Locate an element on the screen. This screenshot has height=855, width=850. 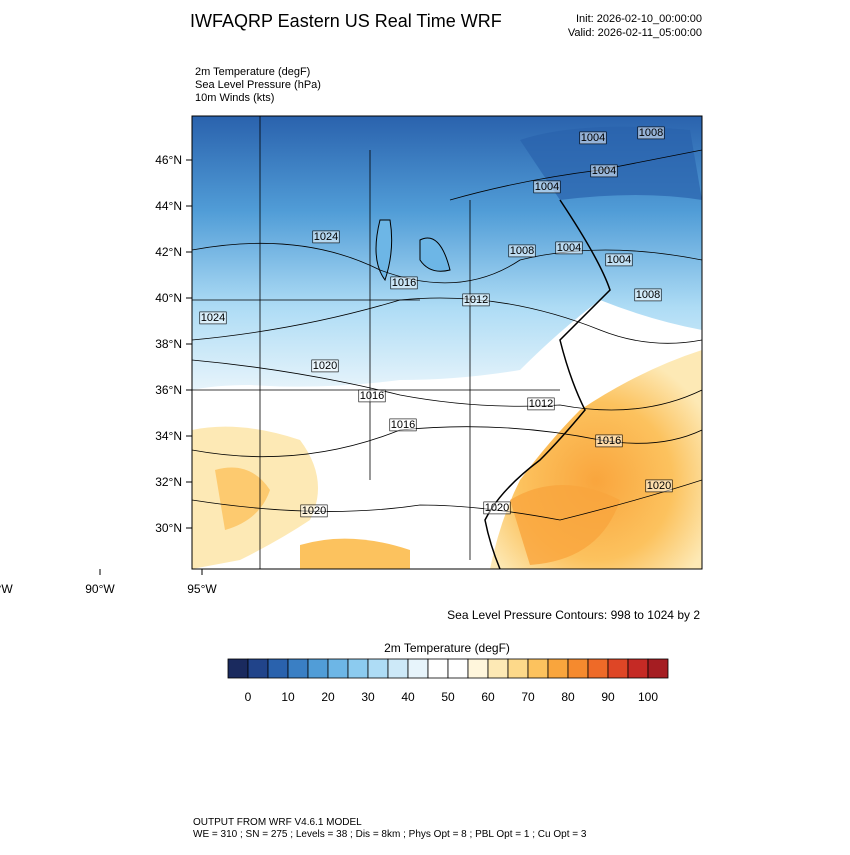
colorbar-tick-label: 50 is located at coordinates (448, 697).